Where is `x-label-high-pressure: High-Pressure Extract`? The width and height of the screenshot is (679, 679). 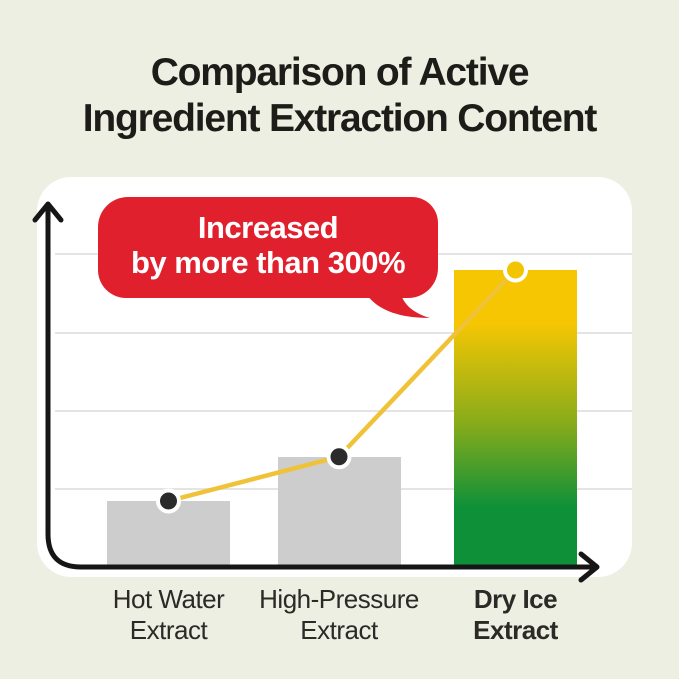 x-label-high-pressure: High-Pressure Extract is located at coordinates (339, 615).